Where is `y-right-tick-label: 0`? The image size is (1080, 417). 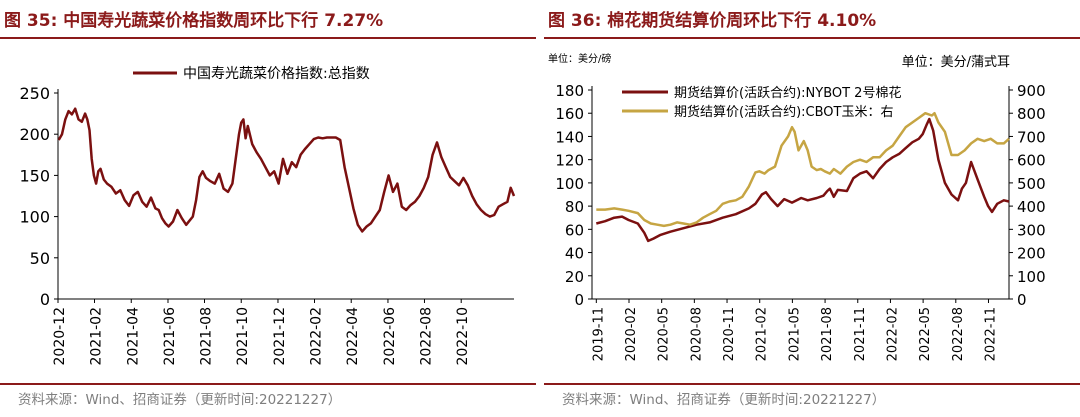
y-right-tick-label: 0 is located at coordinates (1022, 300).